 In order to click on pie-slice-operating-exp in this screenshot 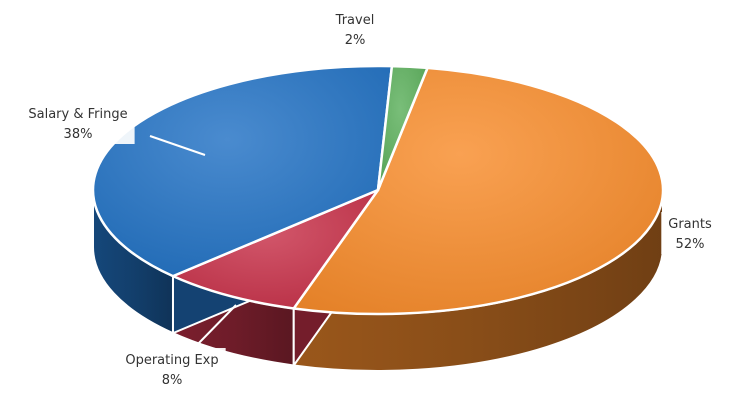, I will do `click(275, 249)`.